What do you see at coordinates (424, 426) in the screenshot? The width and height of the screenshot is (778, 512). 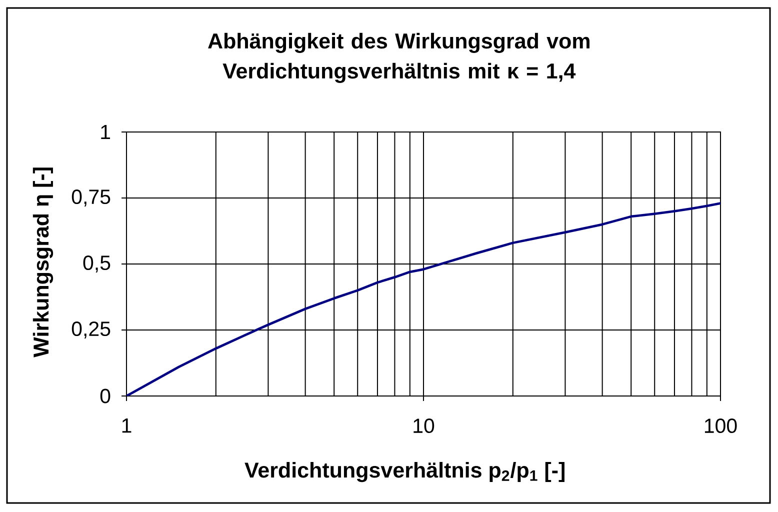 I see `x-tick-label: 10` at bounding box center [424, 426].